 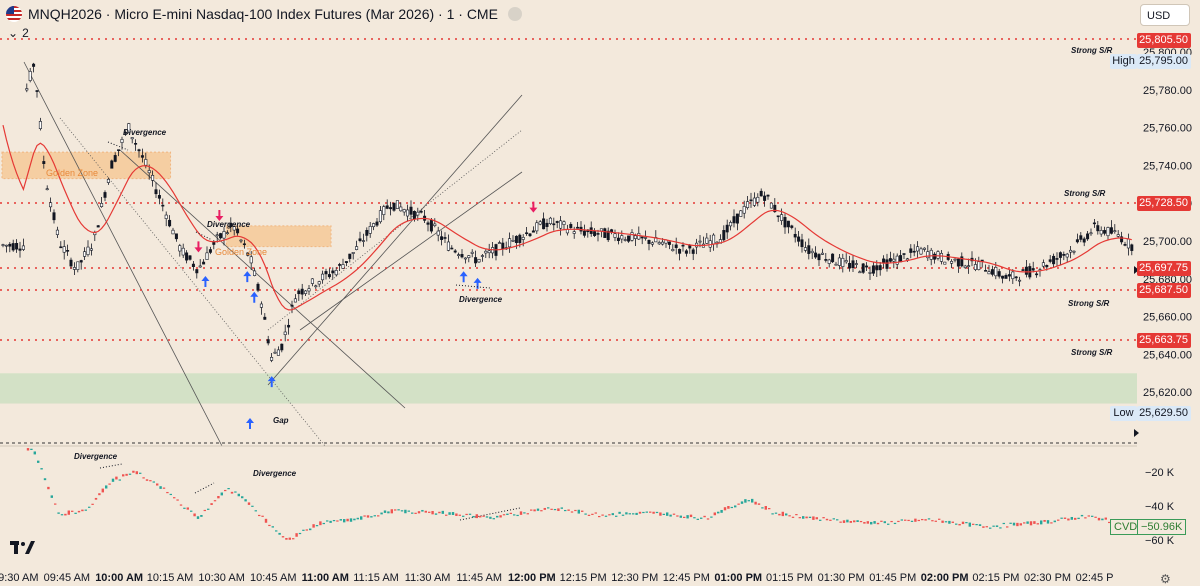 I want to click on tradingview-logo-icon, so click(x=23, y=548).